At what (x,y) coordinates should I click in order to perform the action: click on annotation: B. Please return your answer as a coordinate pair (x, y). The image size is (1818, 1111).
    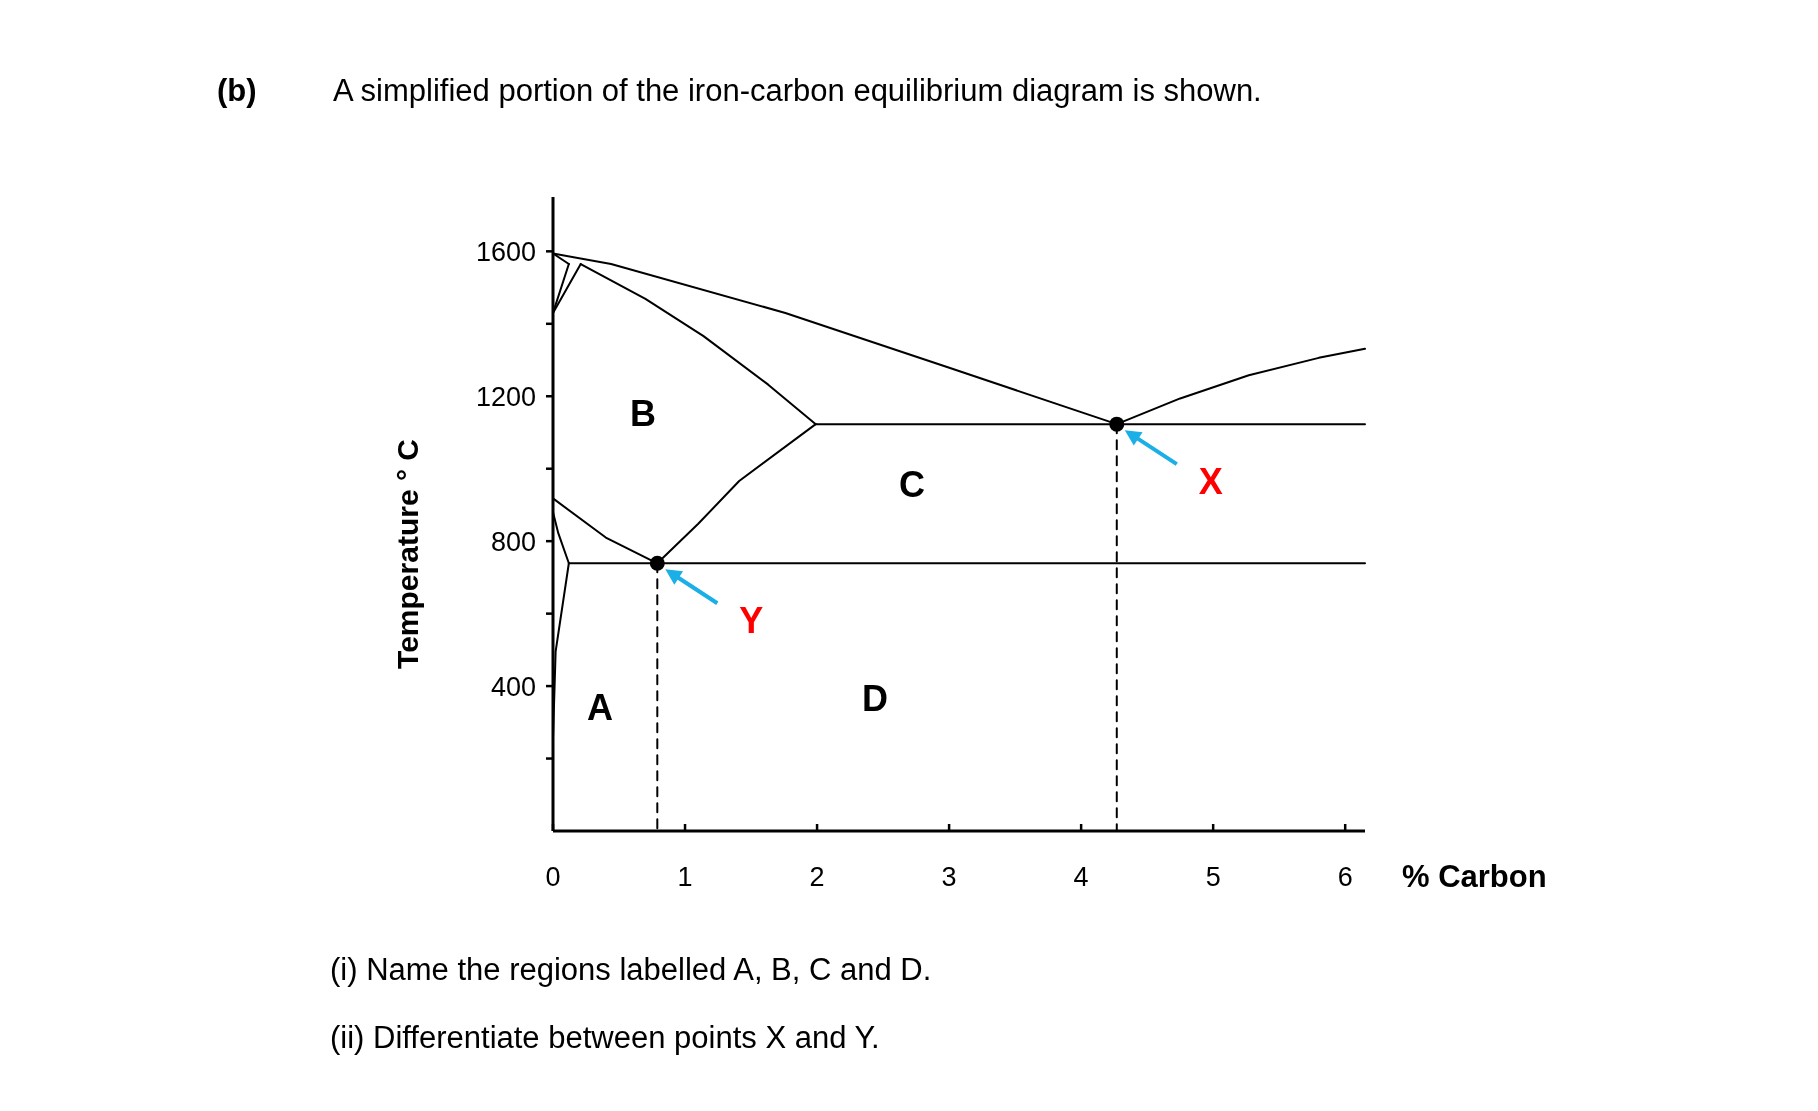
    Looking at the image, I should click on (643, 413).